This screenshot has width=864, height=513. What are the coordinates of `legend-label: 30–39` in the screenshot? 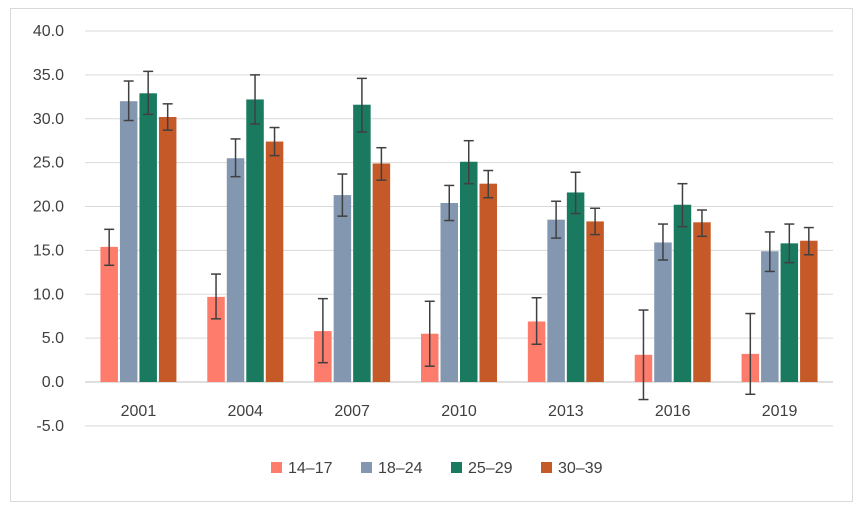 It's located at (580, 468).